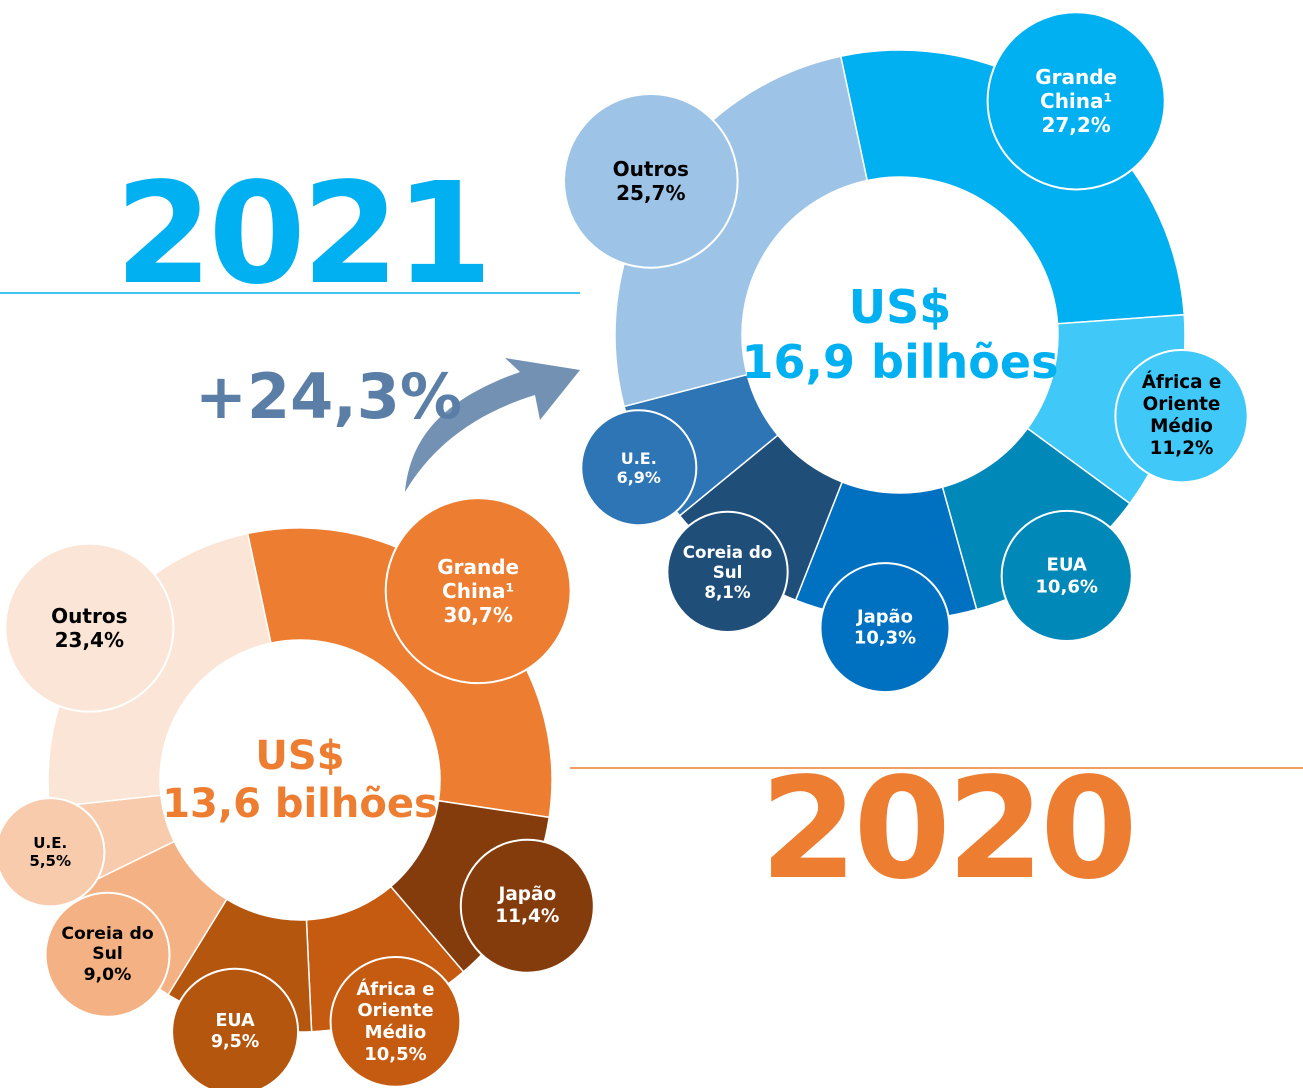  I want to click on value-label: 10,3%, so click(885, 638).